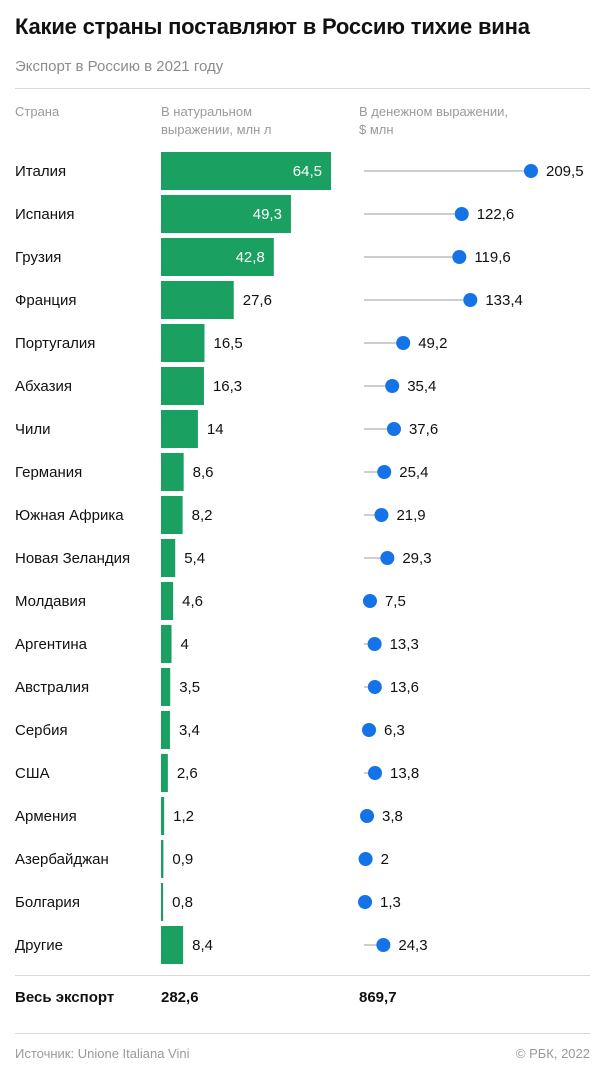 The image size is (605, 1080). What do you see at coordinates (180, 997) in the screenshot?
I see `totals-volume: 282,6` at bounding box center [180, 997].